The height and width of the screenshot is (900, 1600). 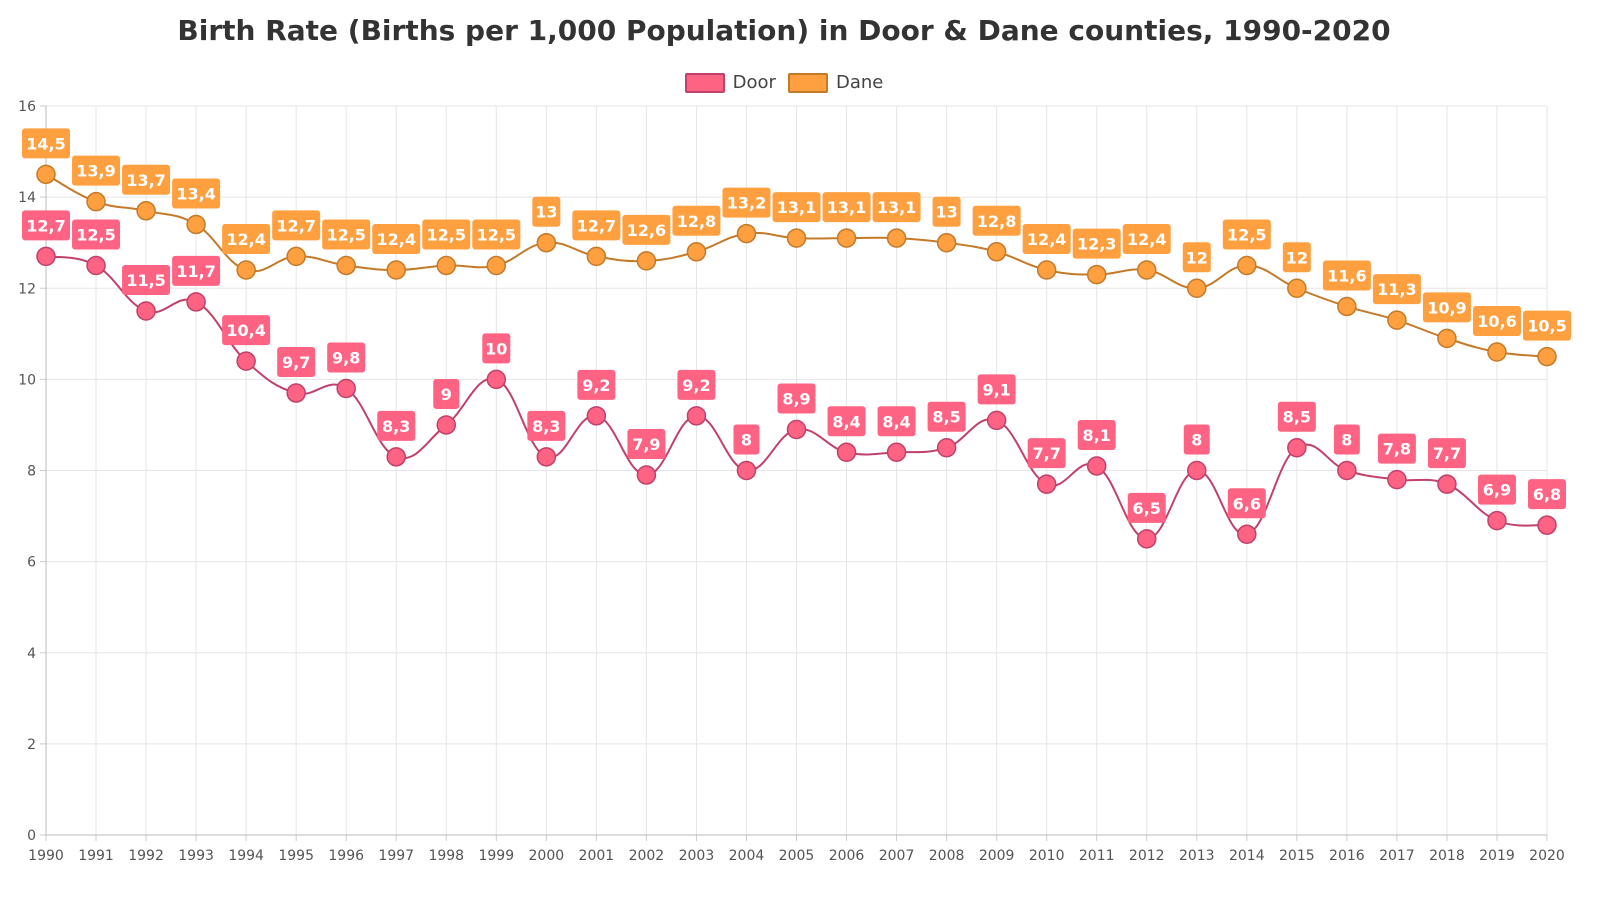 I want to click on data-label-text: 14,5, so click(x=45, y=143).